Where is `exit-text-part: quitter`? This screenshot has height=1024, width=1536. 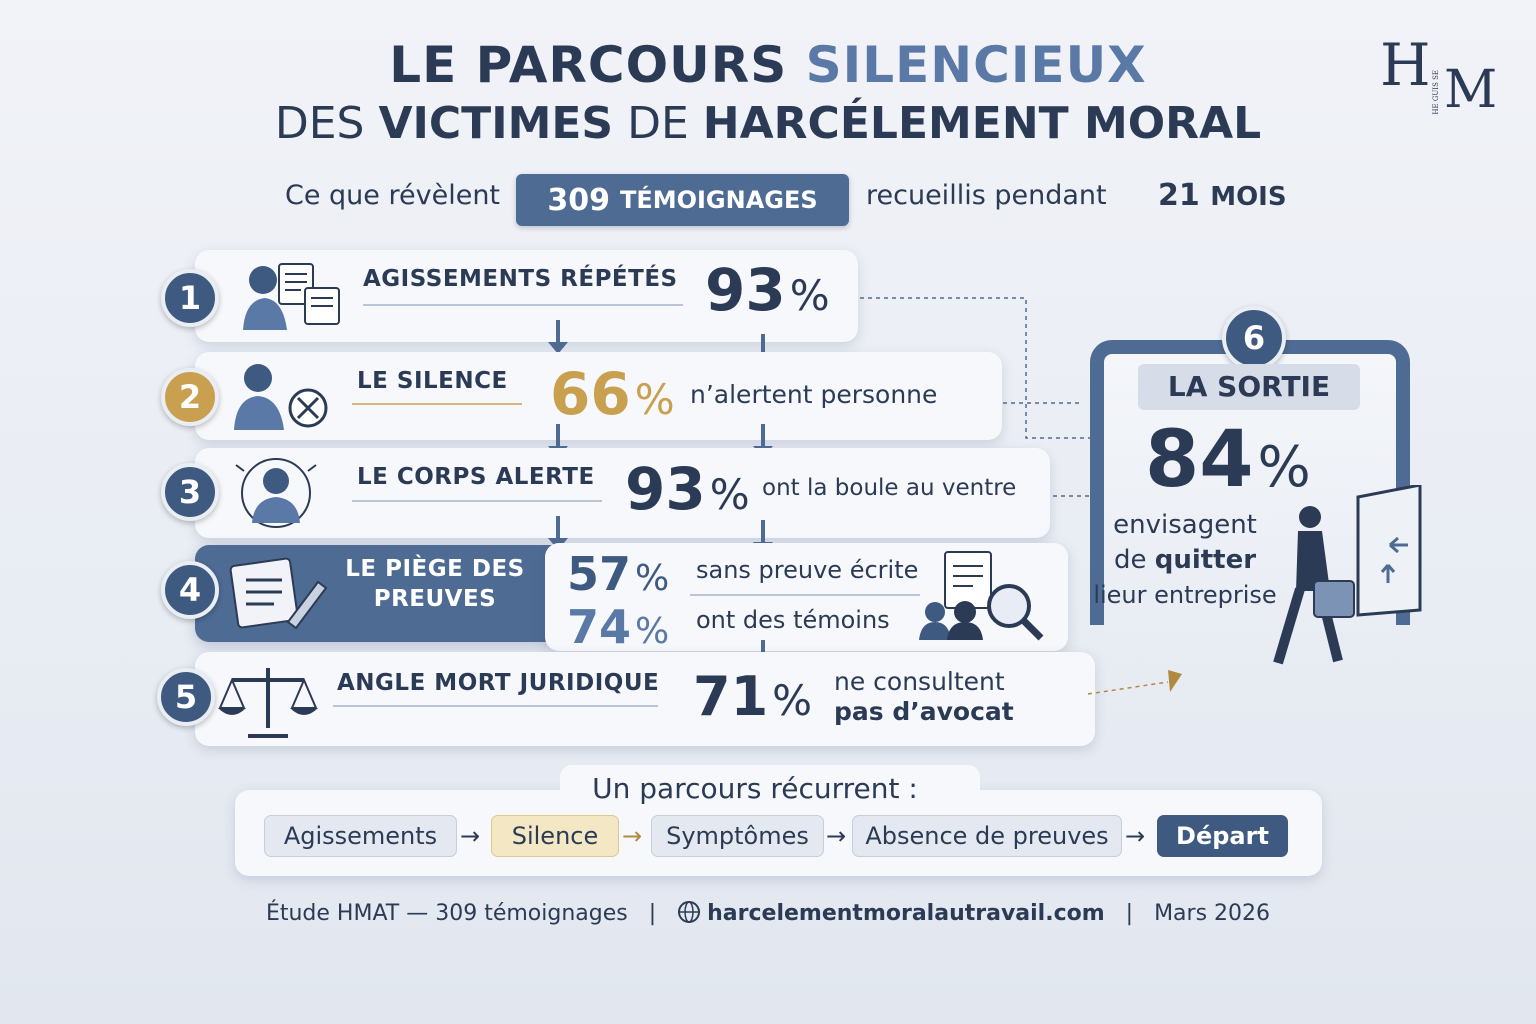
exit-text-part: quitter is located at coordinates (1205, 560).